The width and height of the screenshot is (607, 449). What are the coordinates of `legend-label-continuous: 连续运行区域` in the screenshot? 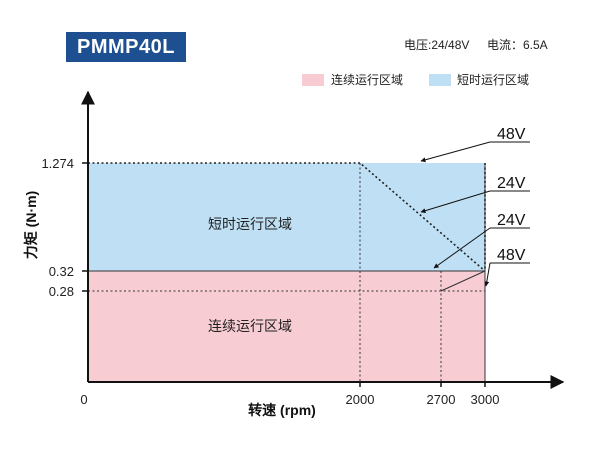 It's located at (367, 80).